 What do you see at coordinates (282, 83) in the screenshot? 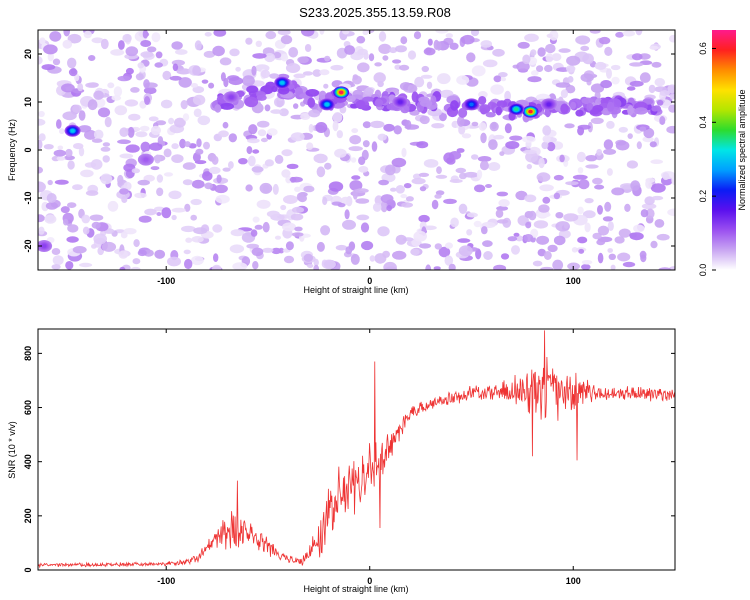
I see `spectrogram-peak` at bounding box center [282, 83].